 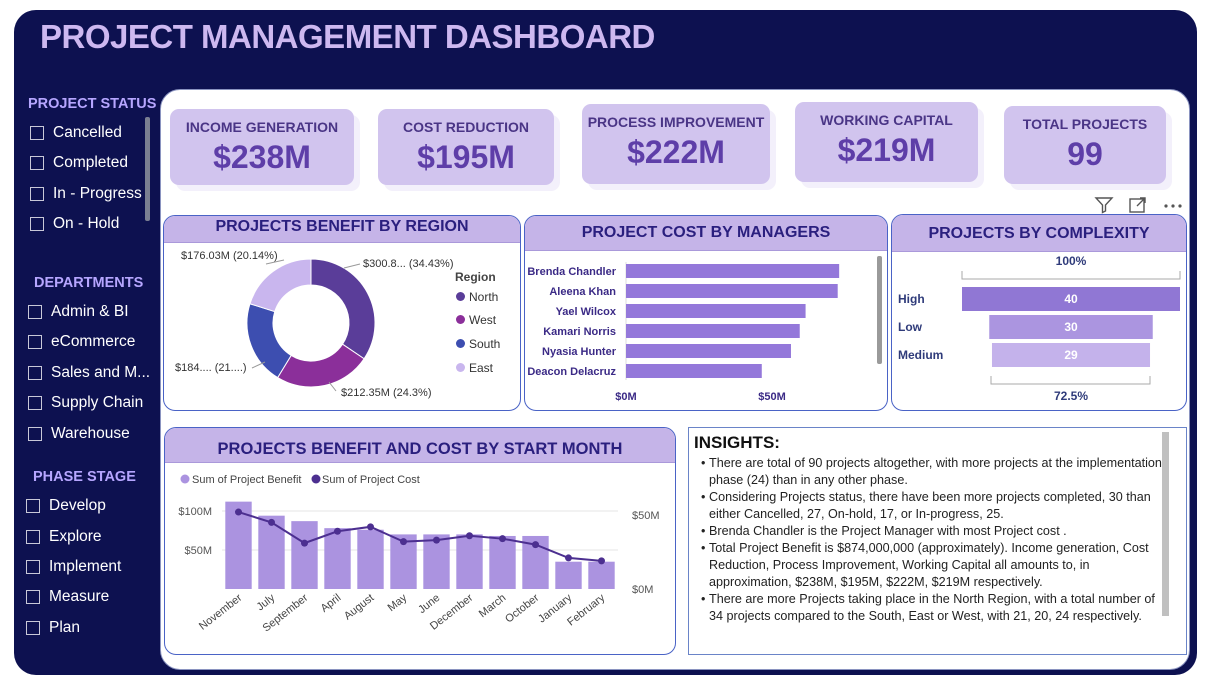 What do you see at coordinates (246, 480) in the screenshot?
I see `legend-label-benefit: Sum of Project Benefit` at bounding box center [246, 480].